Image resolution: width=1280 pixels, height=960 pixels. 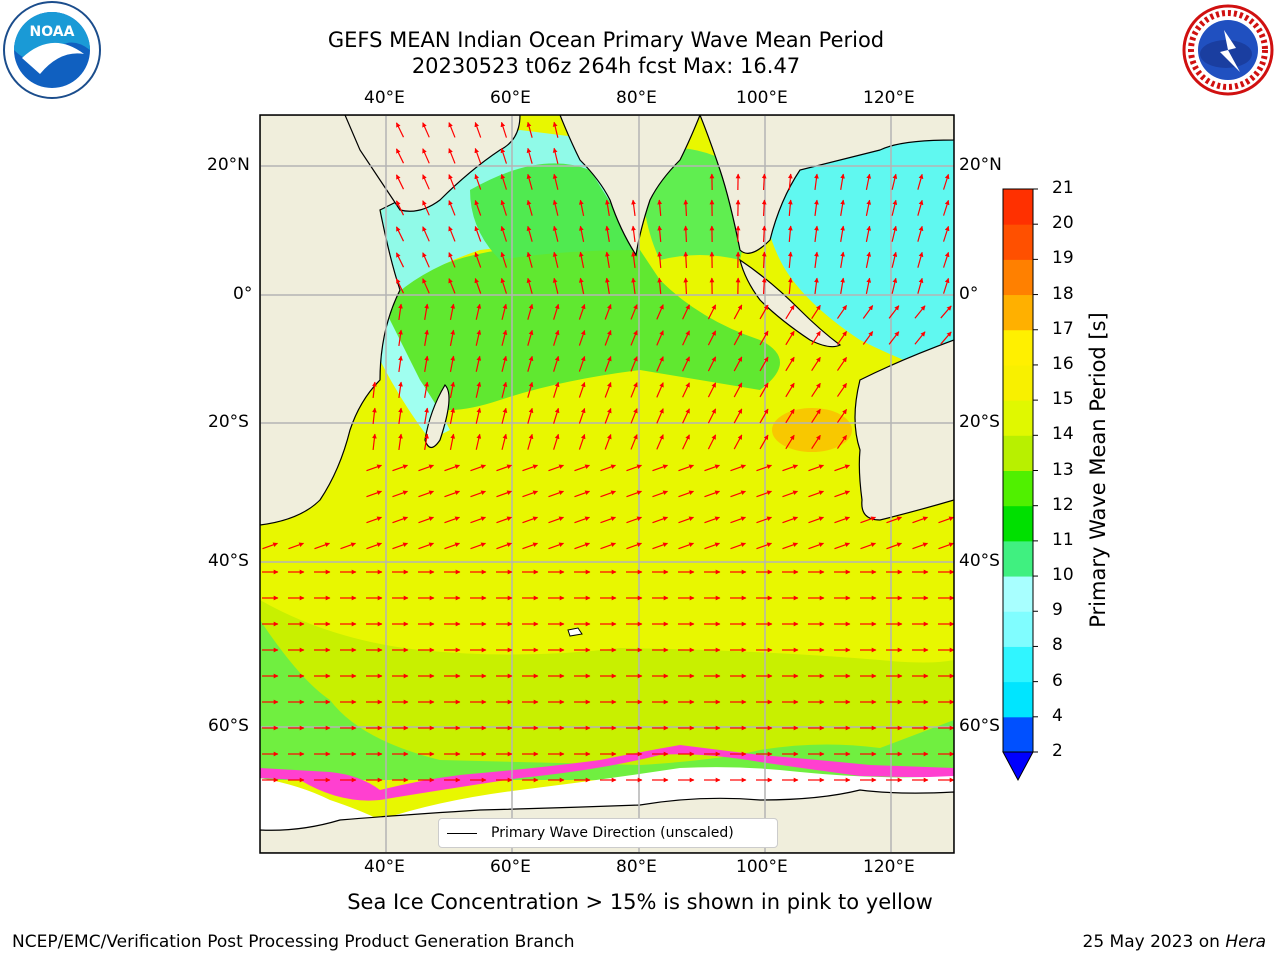 I want to click on colorbar, so click(x=1020, y=485).